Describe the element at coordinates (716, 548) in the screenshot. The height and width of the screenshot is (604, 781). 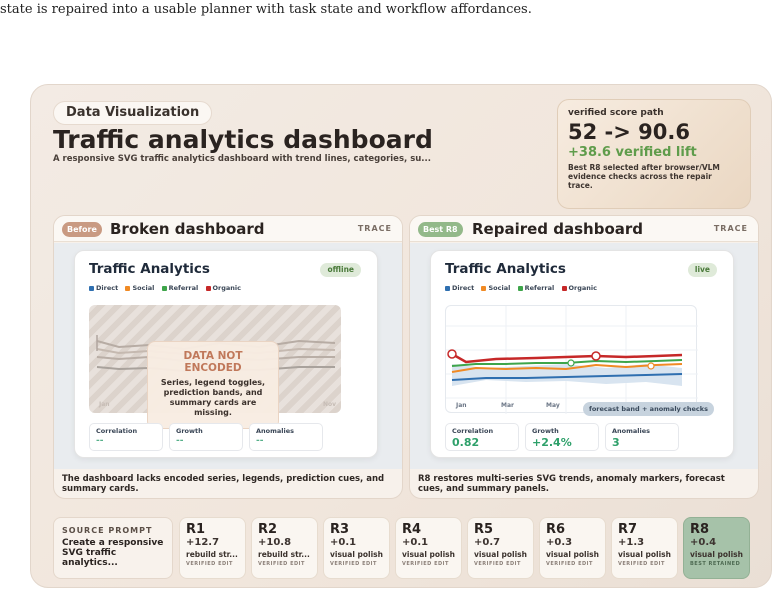
I see `round-card-r8: R8 +0.4 visual polish BEST RETAINED` at that location.